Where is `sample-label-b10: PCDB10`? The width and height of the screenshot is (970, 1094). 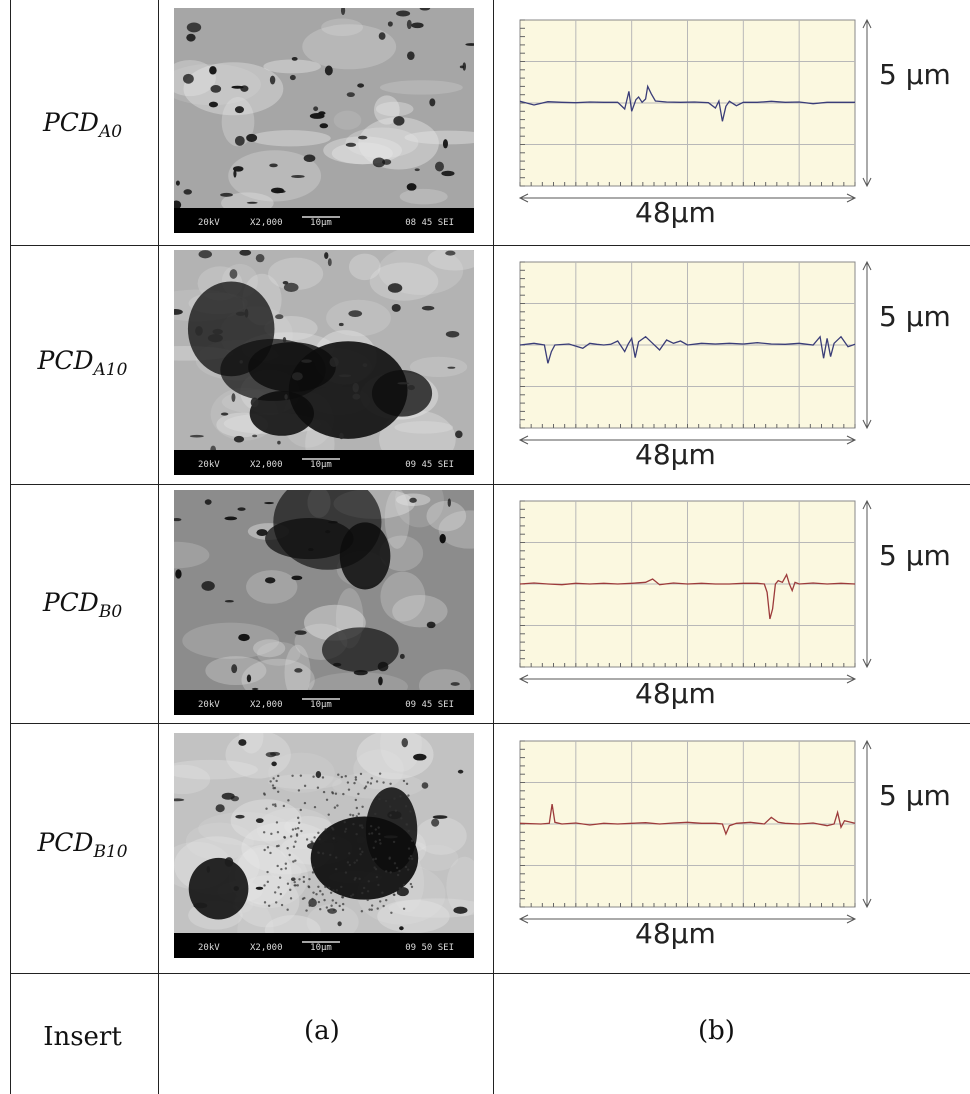 sample-label-b10: PCDB10 is located at coordinates (82, 845).